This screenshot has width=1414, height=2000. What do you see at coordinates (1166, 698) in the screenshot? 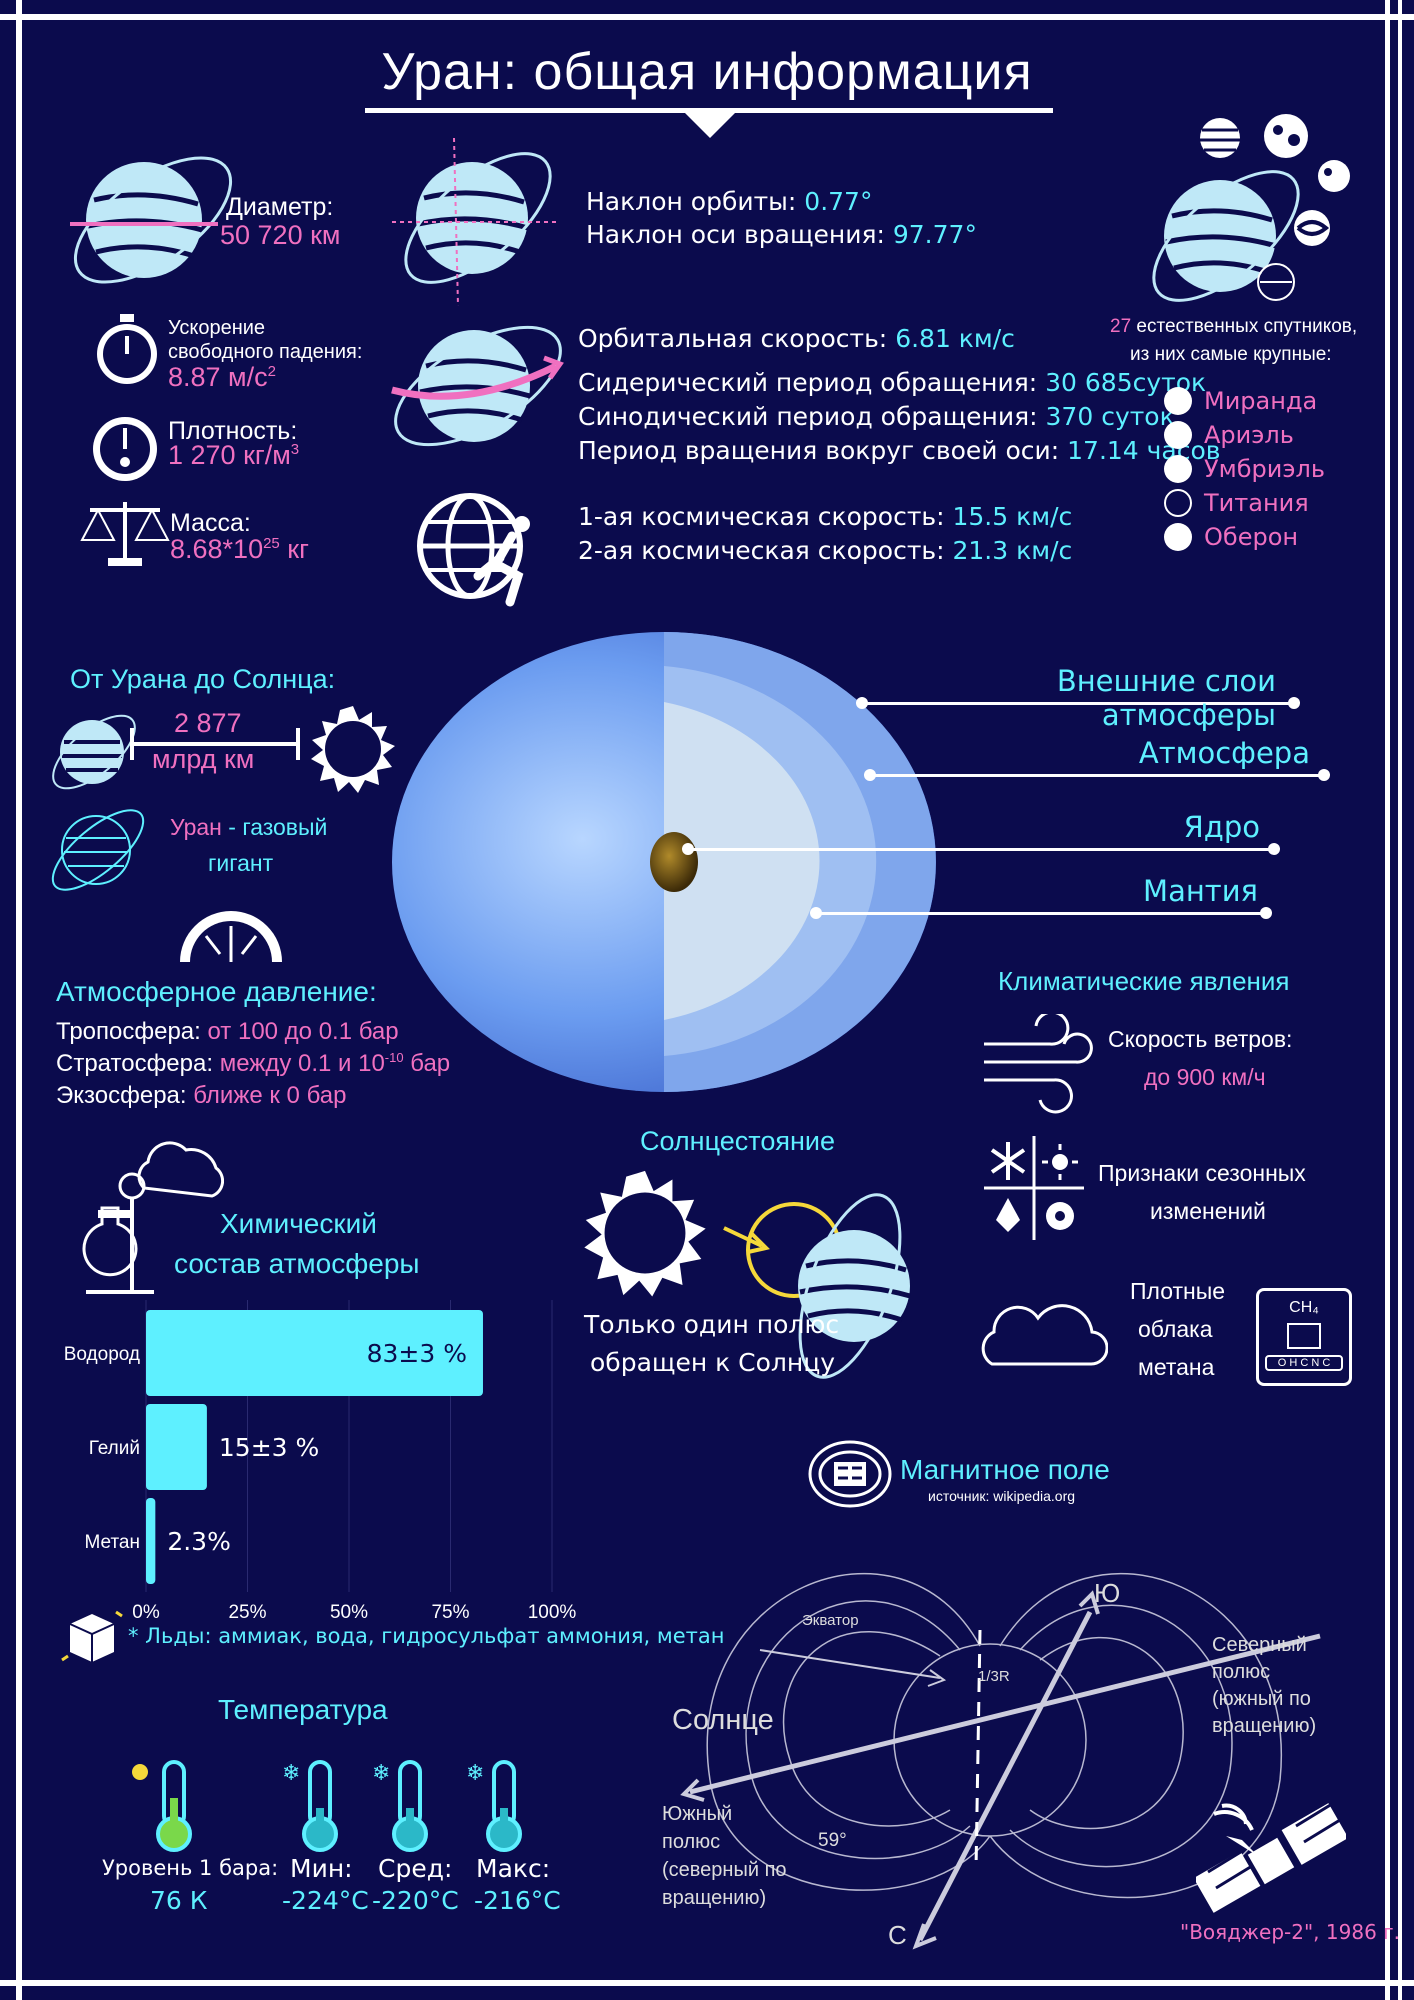
I see `layer-label-outer: Внешние слои атмосферы` at bounding box center [1166, 698].